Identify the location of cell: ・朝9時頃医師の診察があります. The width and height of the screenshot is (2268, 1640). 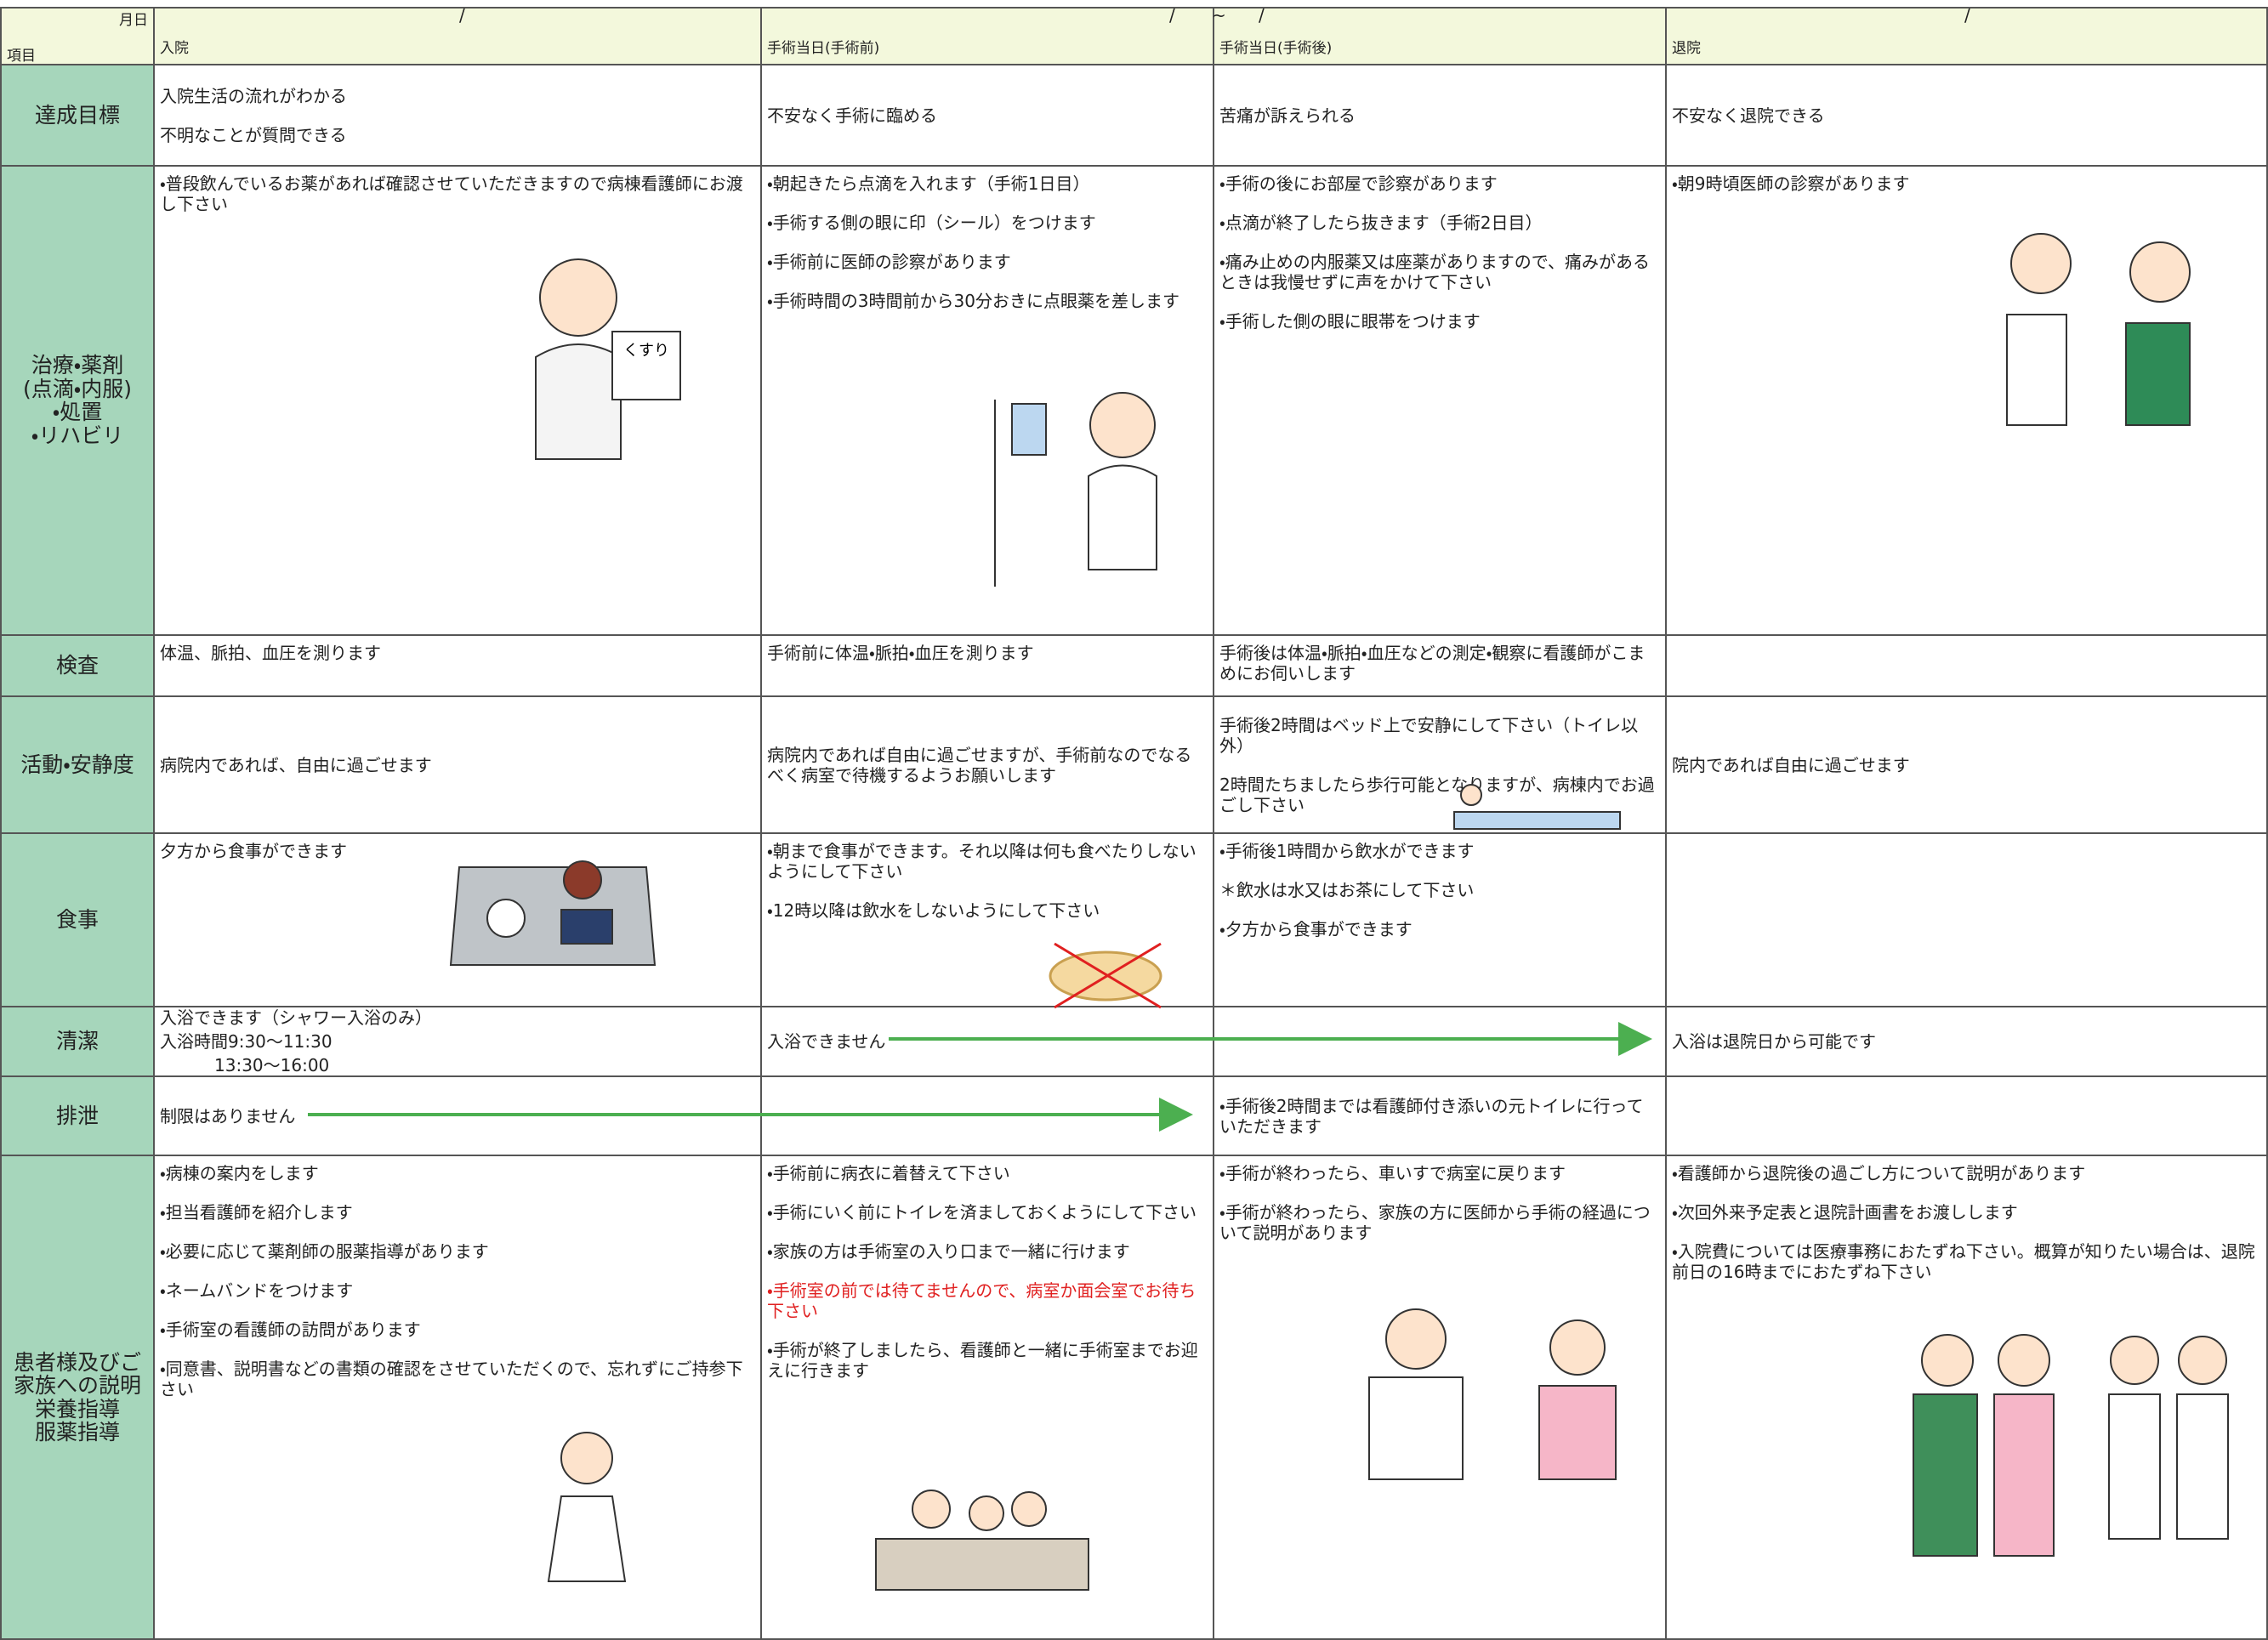
(1967, 401).